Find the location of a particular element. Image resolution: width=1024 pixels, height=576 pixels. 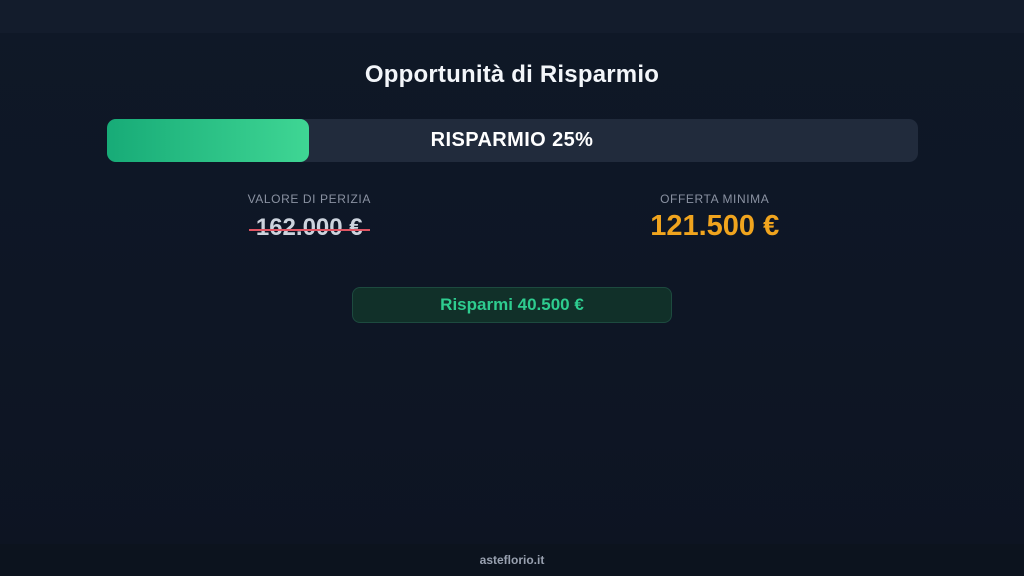

minimum-offer-column: OFFERTA MINIMA 121.500 € is located at coordinates (715, 217).